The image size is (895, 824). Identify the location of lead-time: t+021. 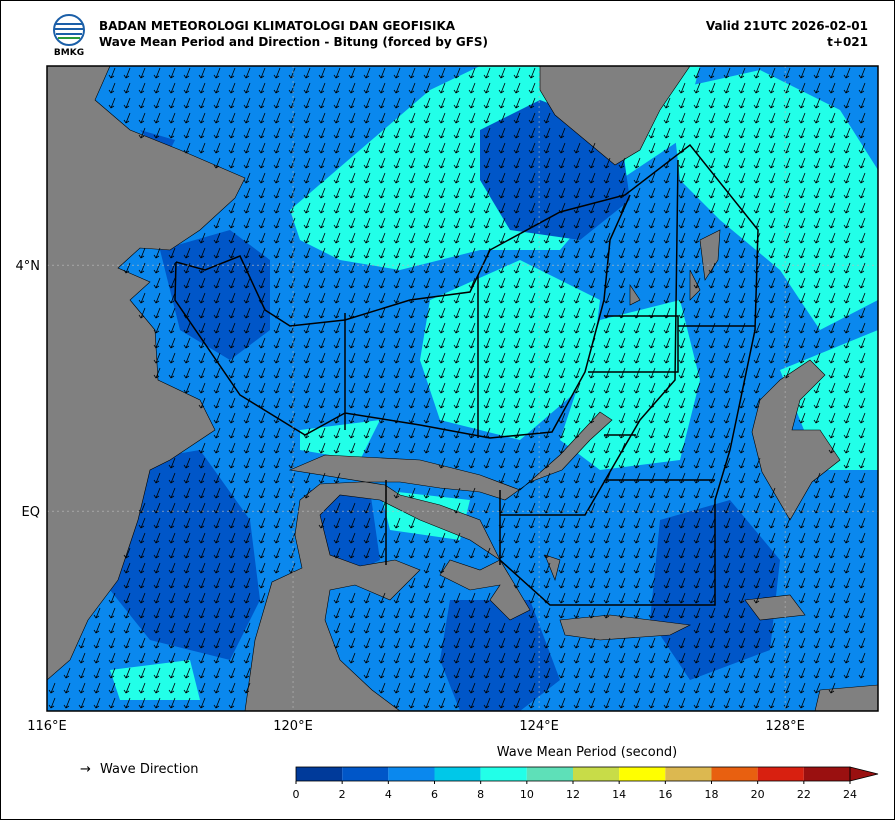
(847, 42).